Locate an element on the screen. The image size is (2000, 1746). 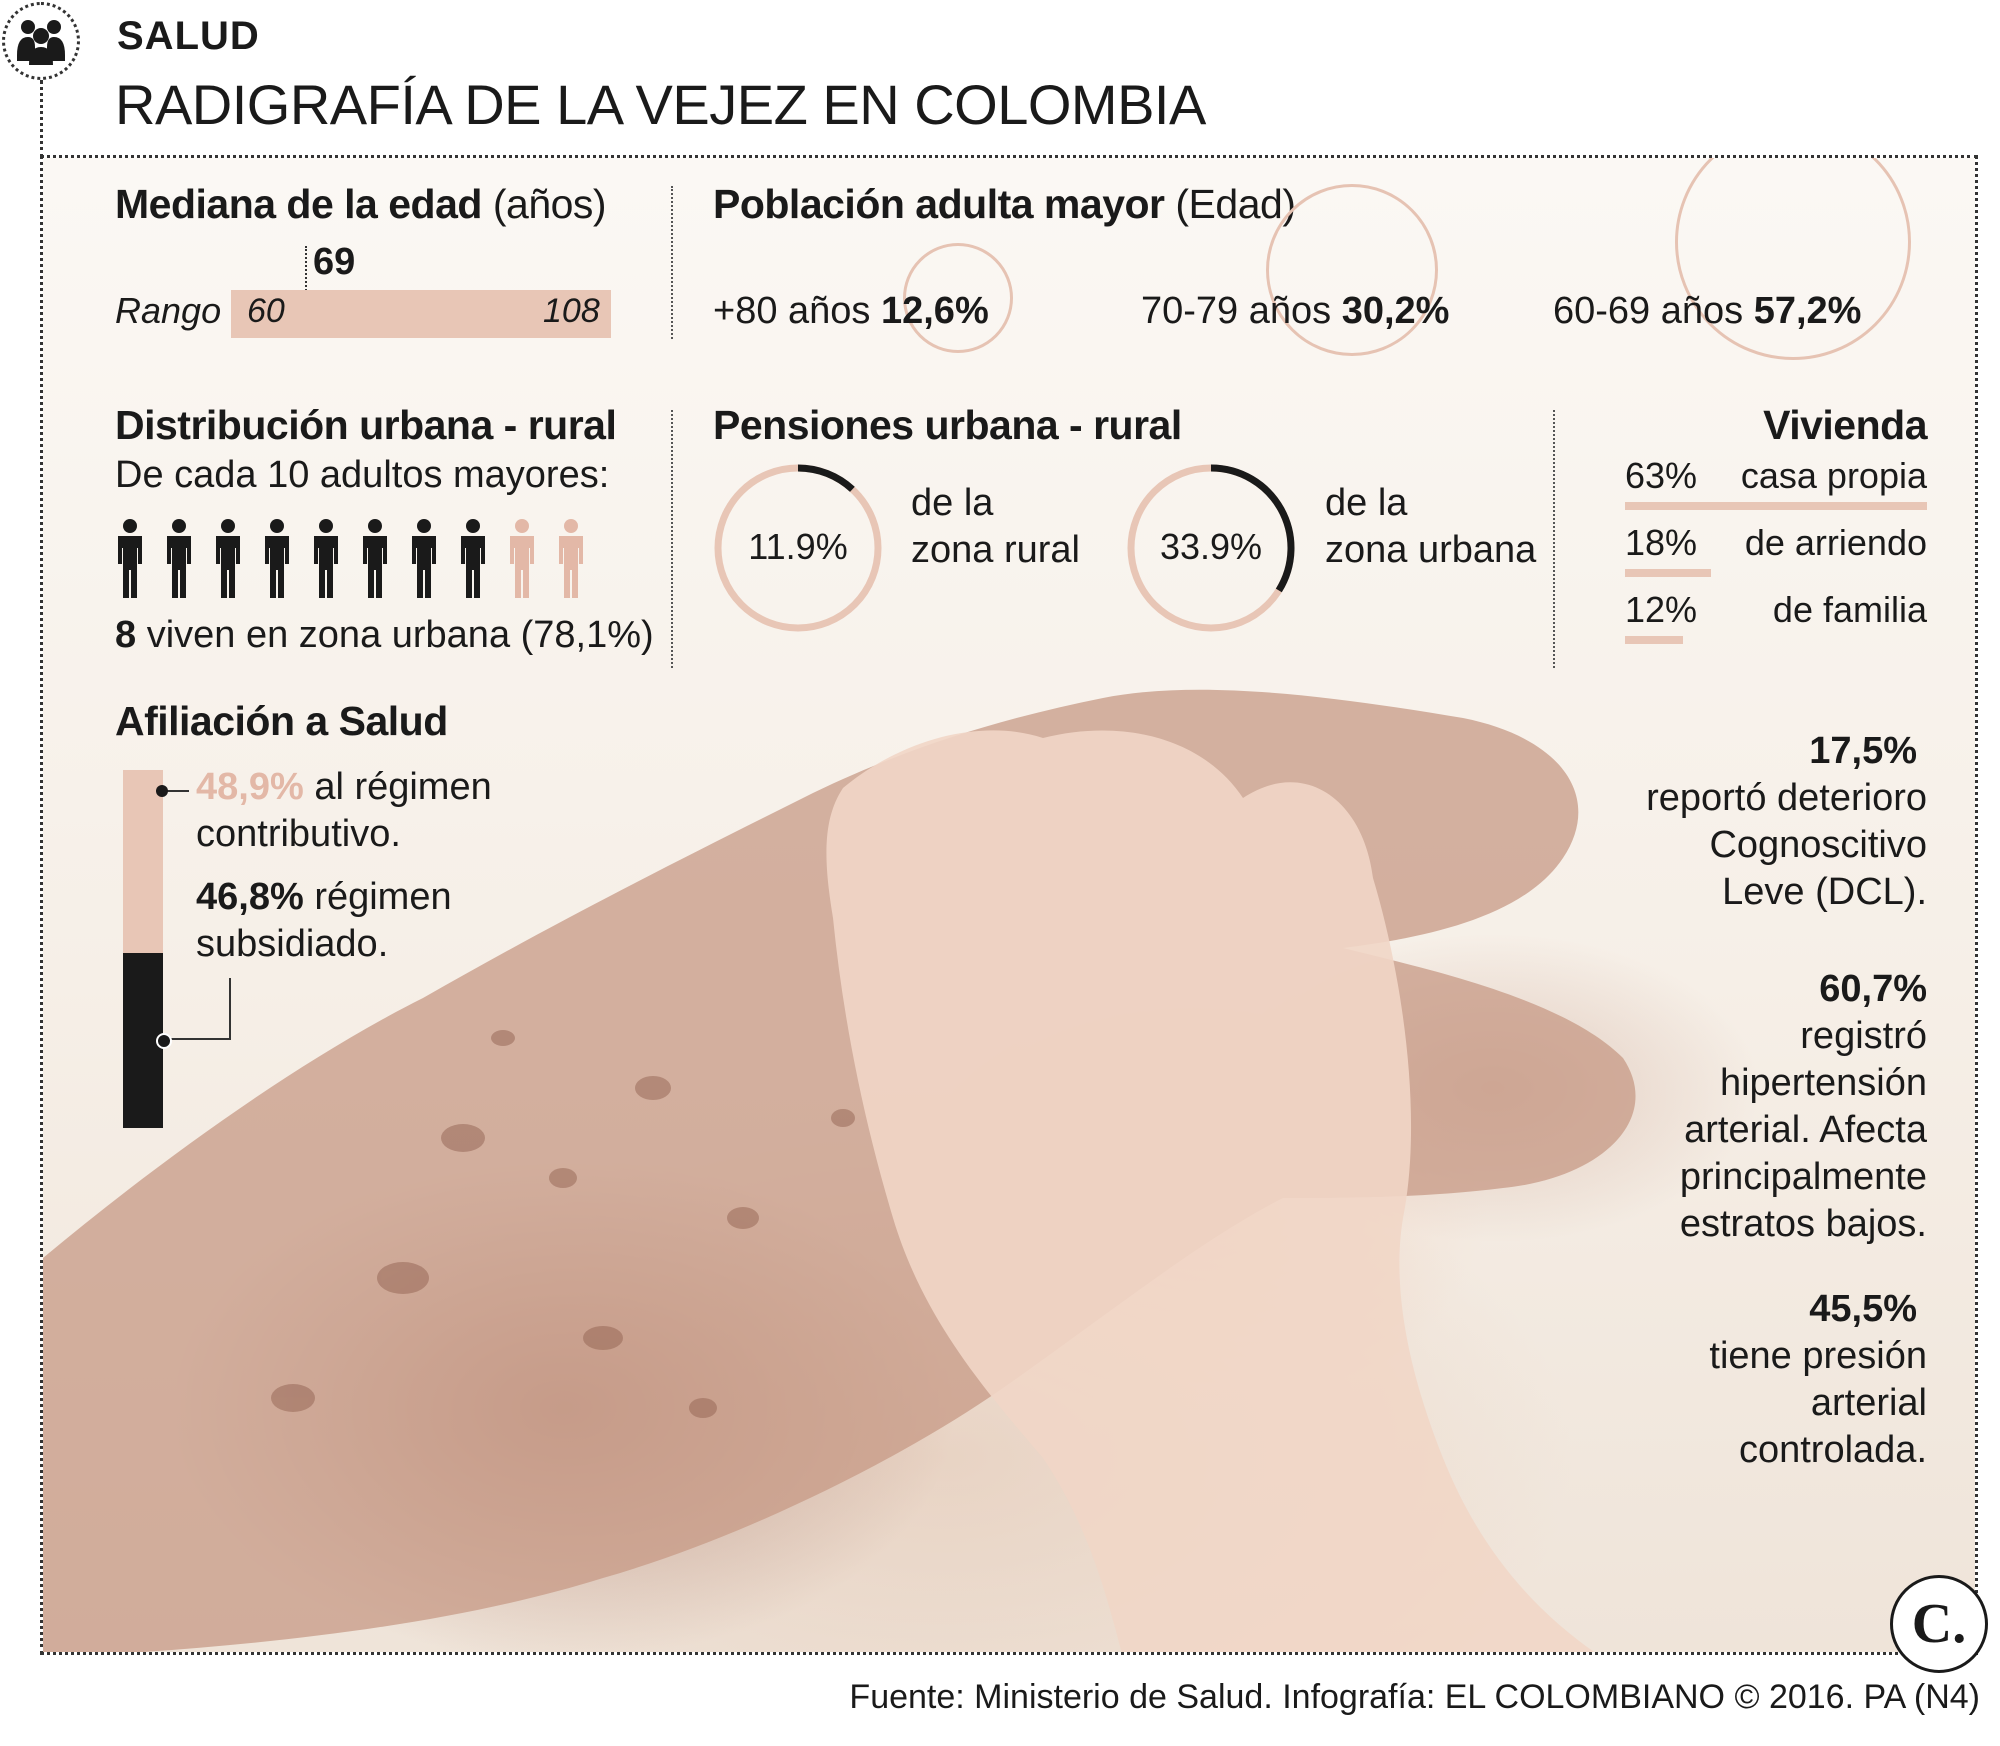
median-value: 69 is located at coordinates (334, 262).